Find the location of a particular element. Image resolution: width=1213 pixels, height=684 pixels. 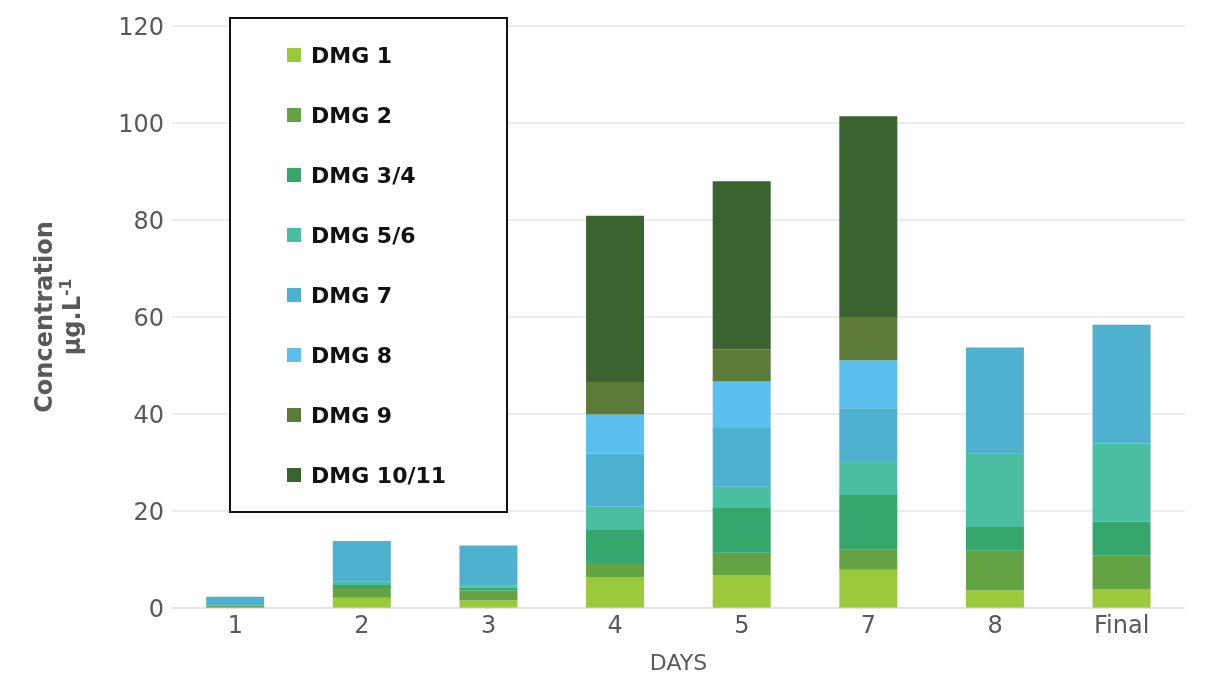

legend-label: DMG 1 is located at coordinates (352, 55).